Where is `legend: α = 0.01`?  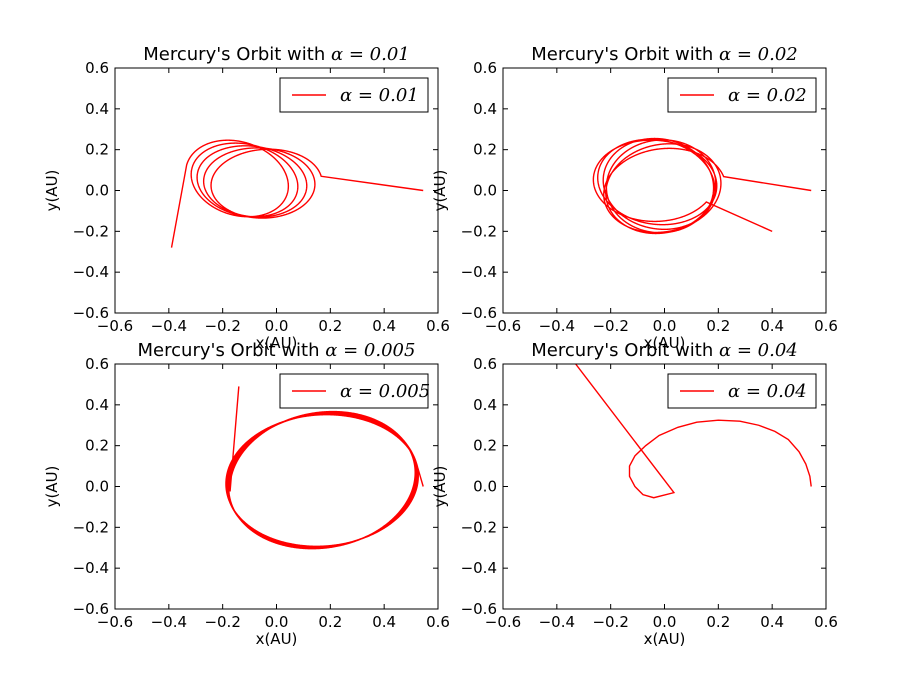
legend: α = 0.01 is located at coordinates (354, 95).